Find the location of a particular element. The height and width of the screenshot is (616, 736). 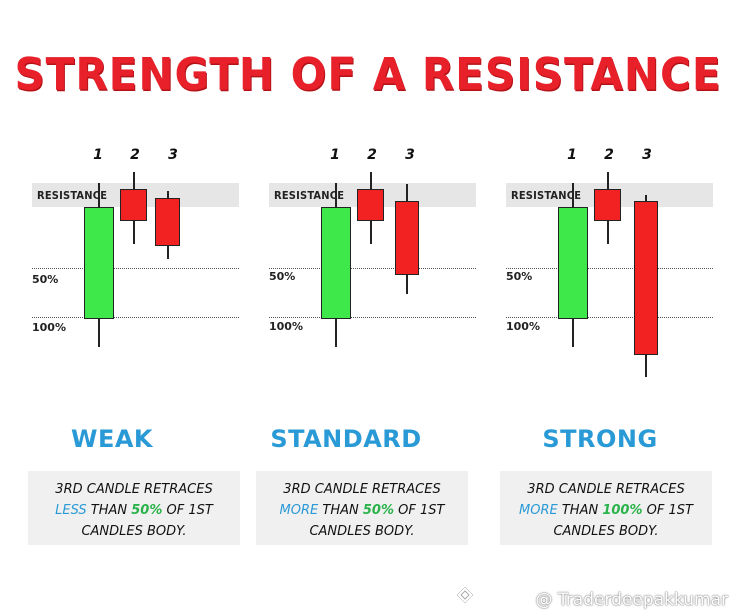

percent-value: 100% is located at coordinates (622, 510).